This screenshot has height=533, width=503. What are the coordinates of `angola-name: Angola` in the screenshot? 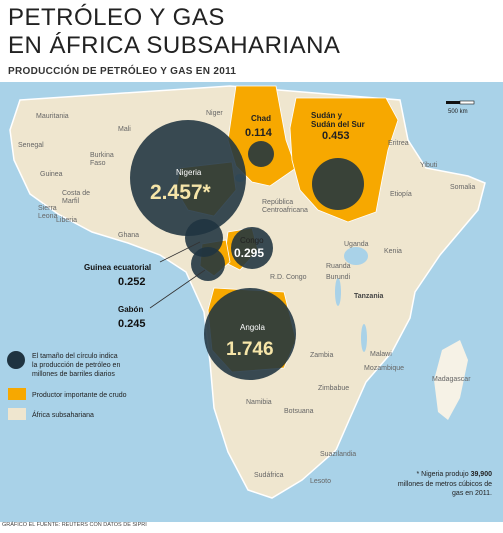 It's located at (252, 327).